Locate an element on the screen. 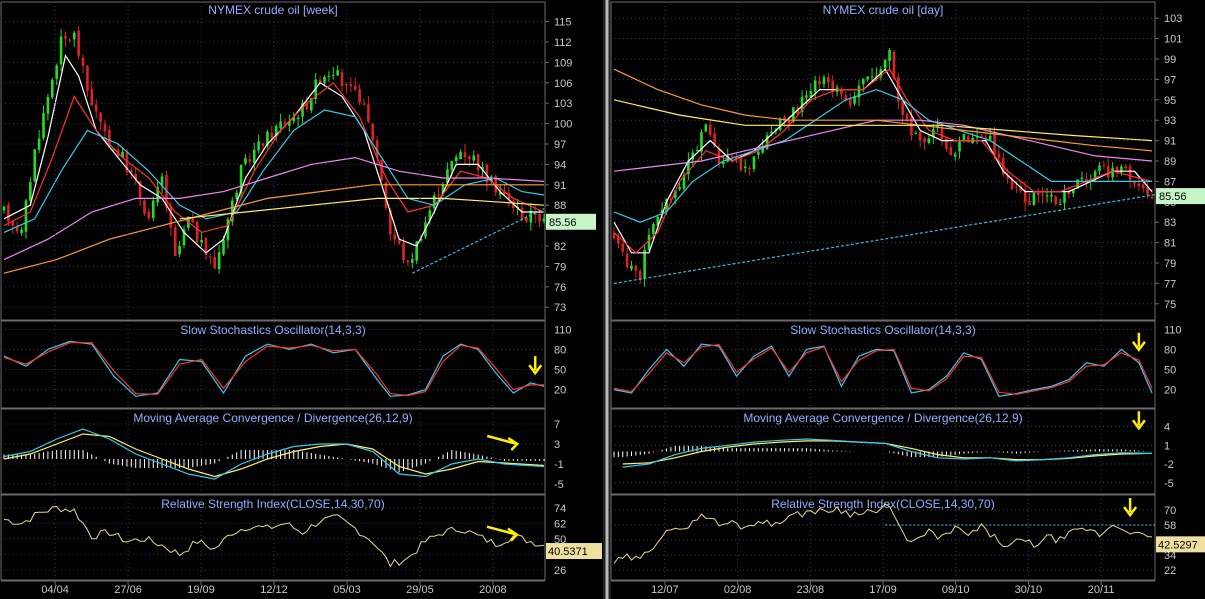  macd-pane-tick-label: -1 is located at coordinates (559, 465).